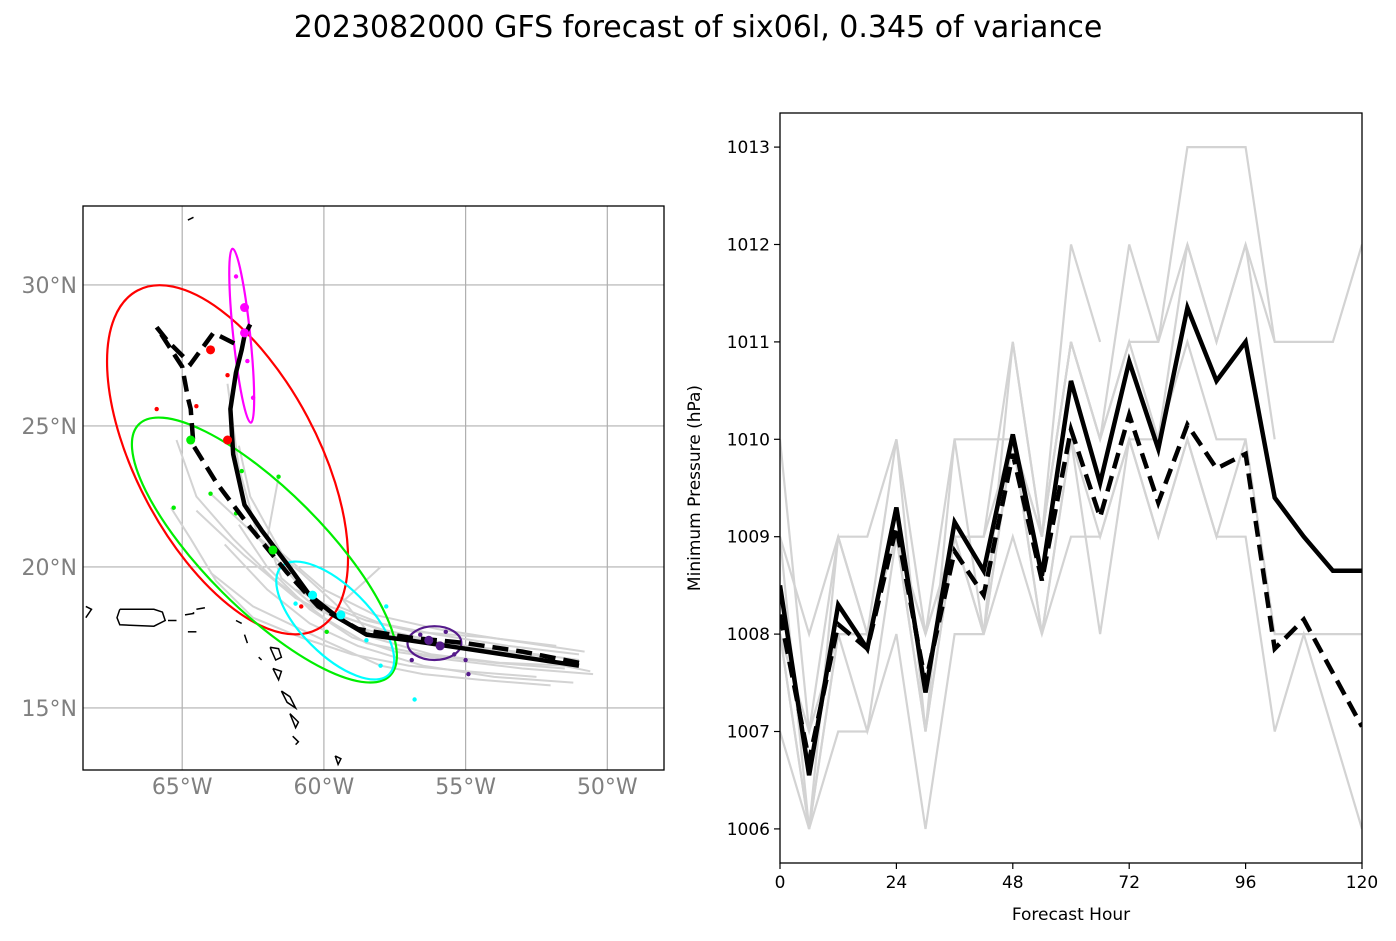  What do you see at coordinates (748, 635) in the screenshot?
I see `pressure-y-tick-label: 1008` at bounding box center [748, 635].